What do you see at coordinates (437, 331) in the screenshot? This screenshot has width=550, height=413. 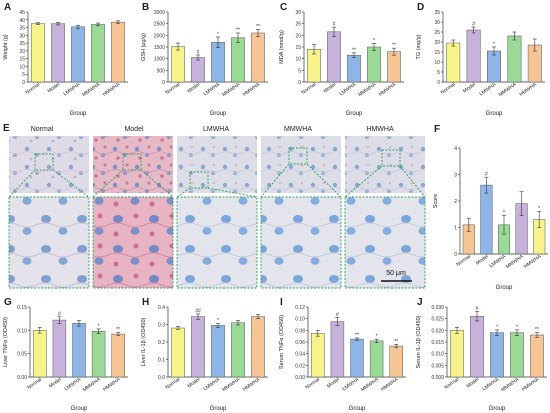 I see `y-tick-label: 0.020` at bounding box center [437, 331].